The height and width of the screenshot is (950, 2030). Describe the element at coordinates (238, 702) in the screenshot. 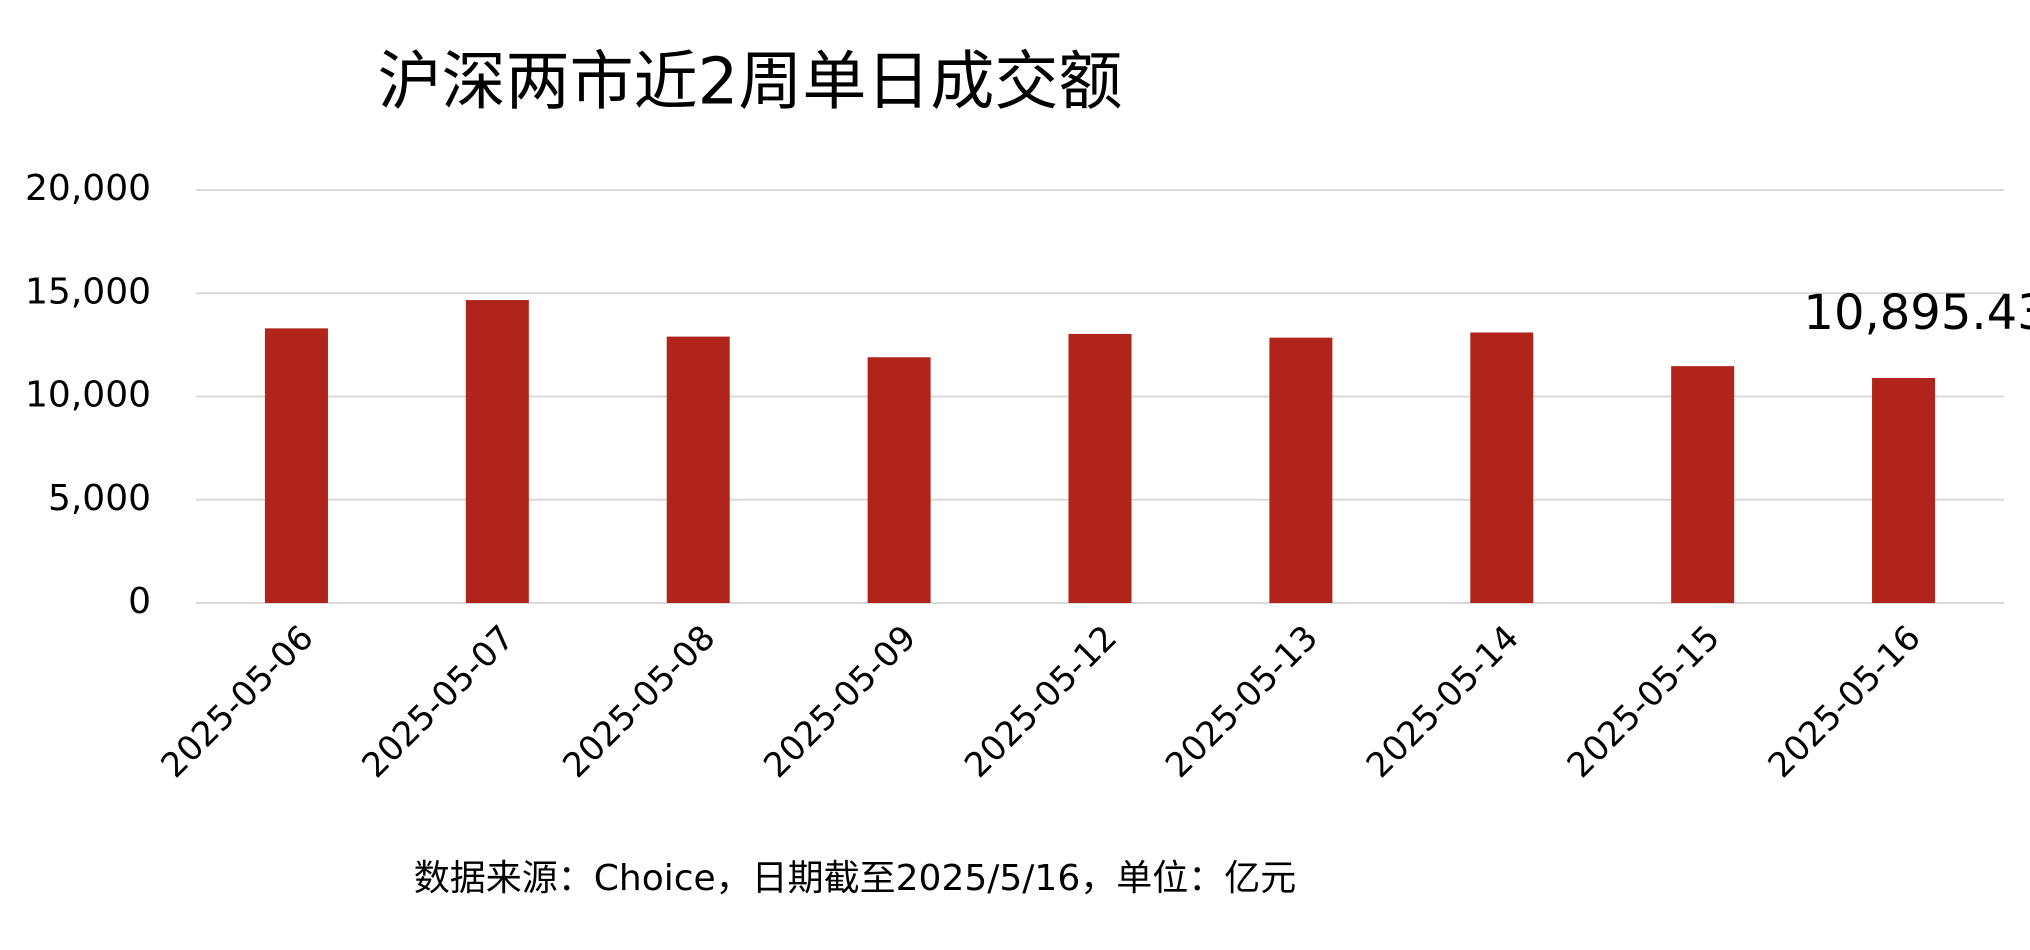

I see `x-tick-label: 2025-05-06` at that location.